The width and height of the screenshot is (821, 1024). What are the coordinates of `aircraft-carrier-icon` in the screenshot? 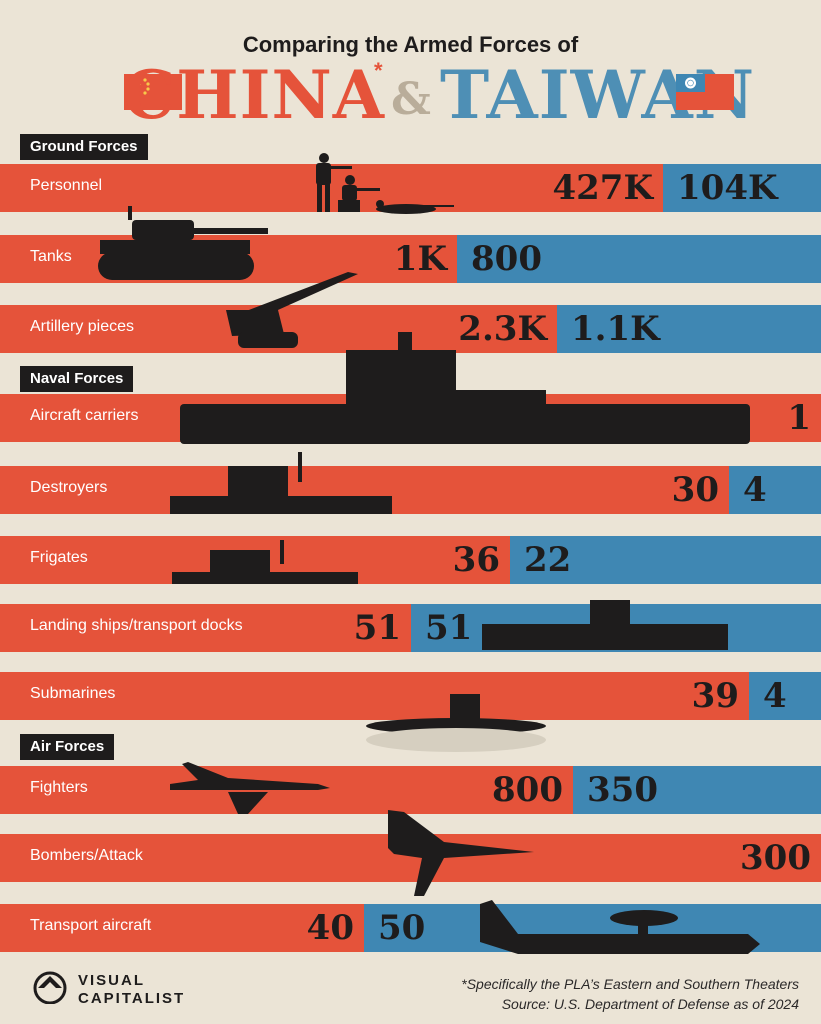 It's located at (465, 388).